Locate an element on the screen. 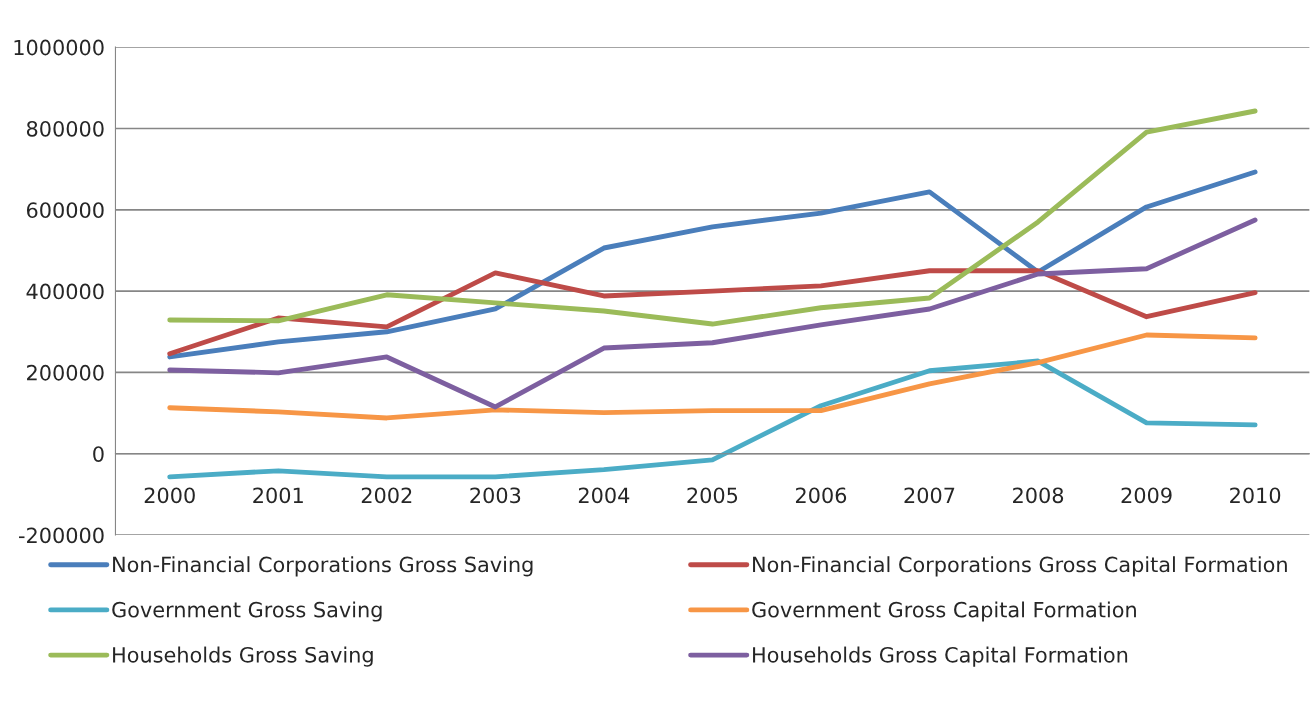  legend-label: Non-Financial Corporations Gross Capital Formation is located at coordinates (1020, 566).